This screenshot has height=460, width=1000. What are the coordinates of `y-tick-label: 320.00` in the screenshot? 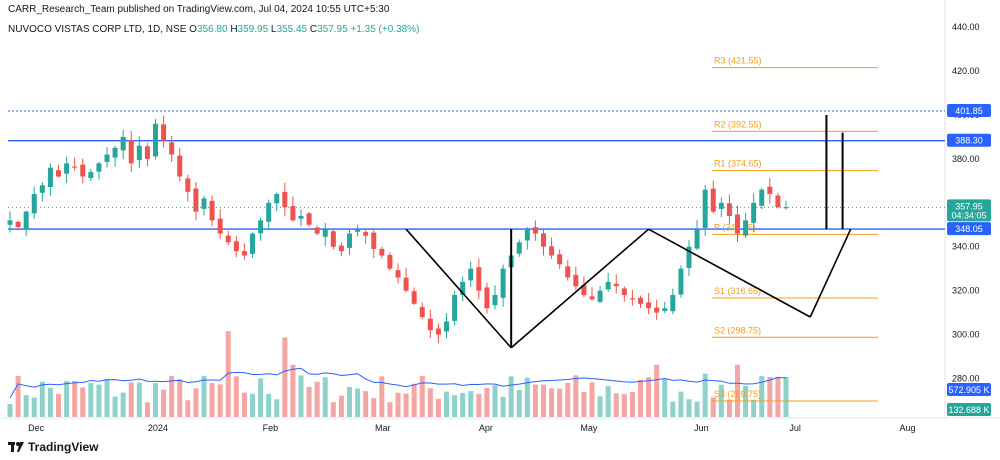 It's located at (966, 291).